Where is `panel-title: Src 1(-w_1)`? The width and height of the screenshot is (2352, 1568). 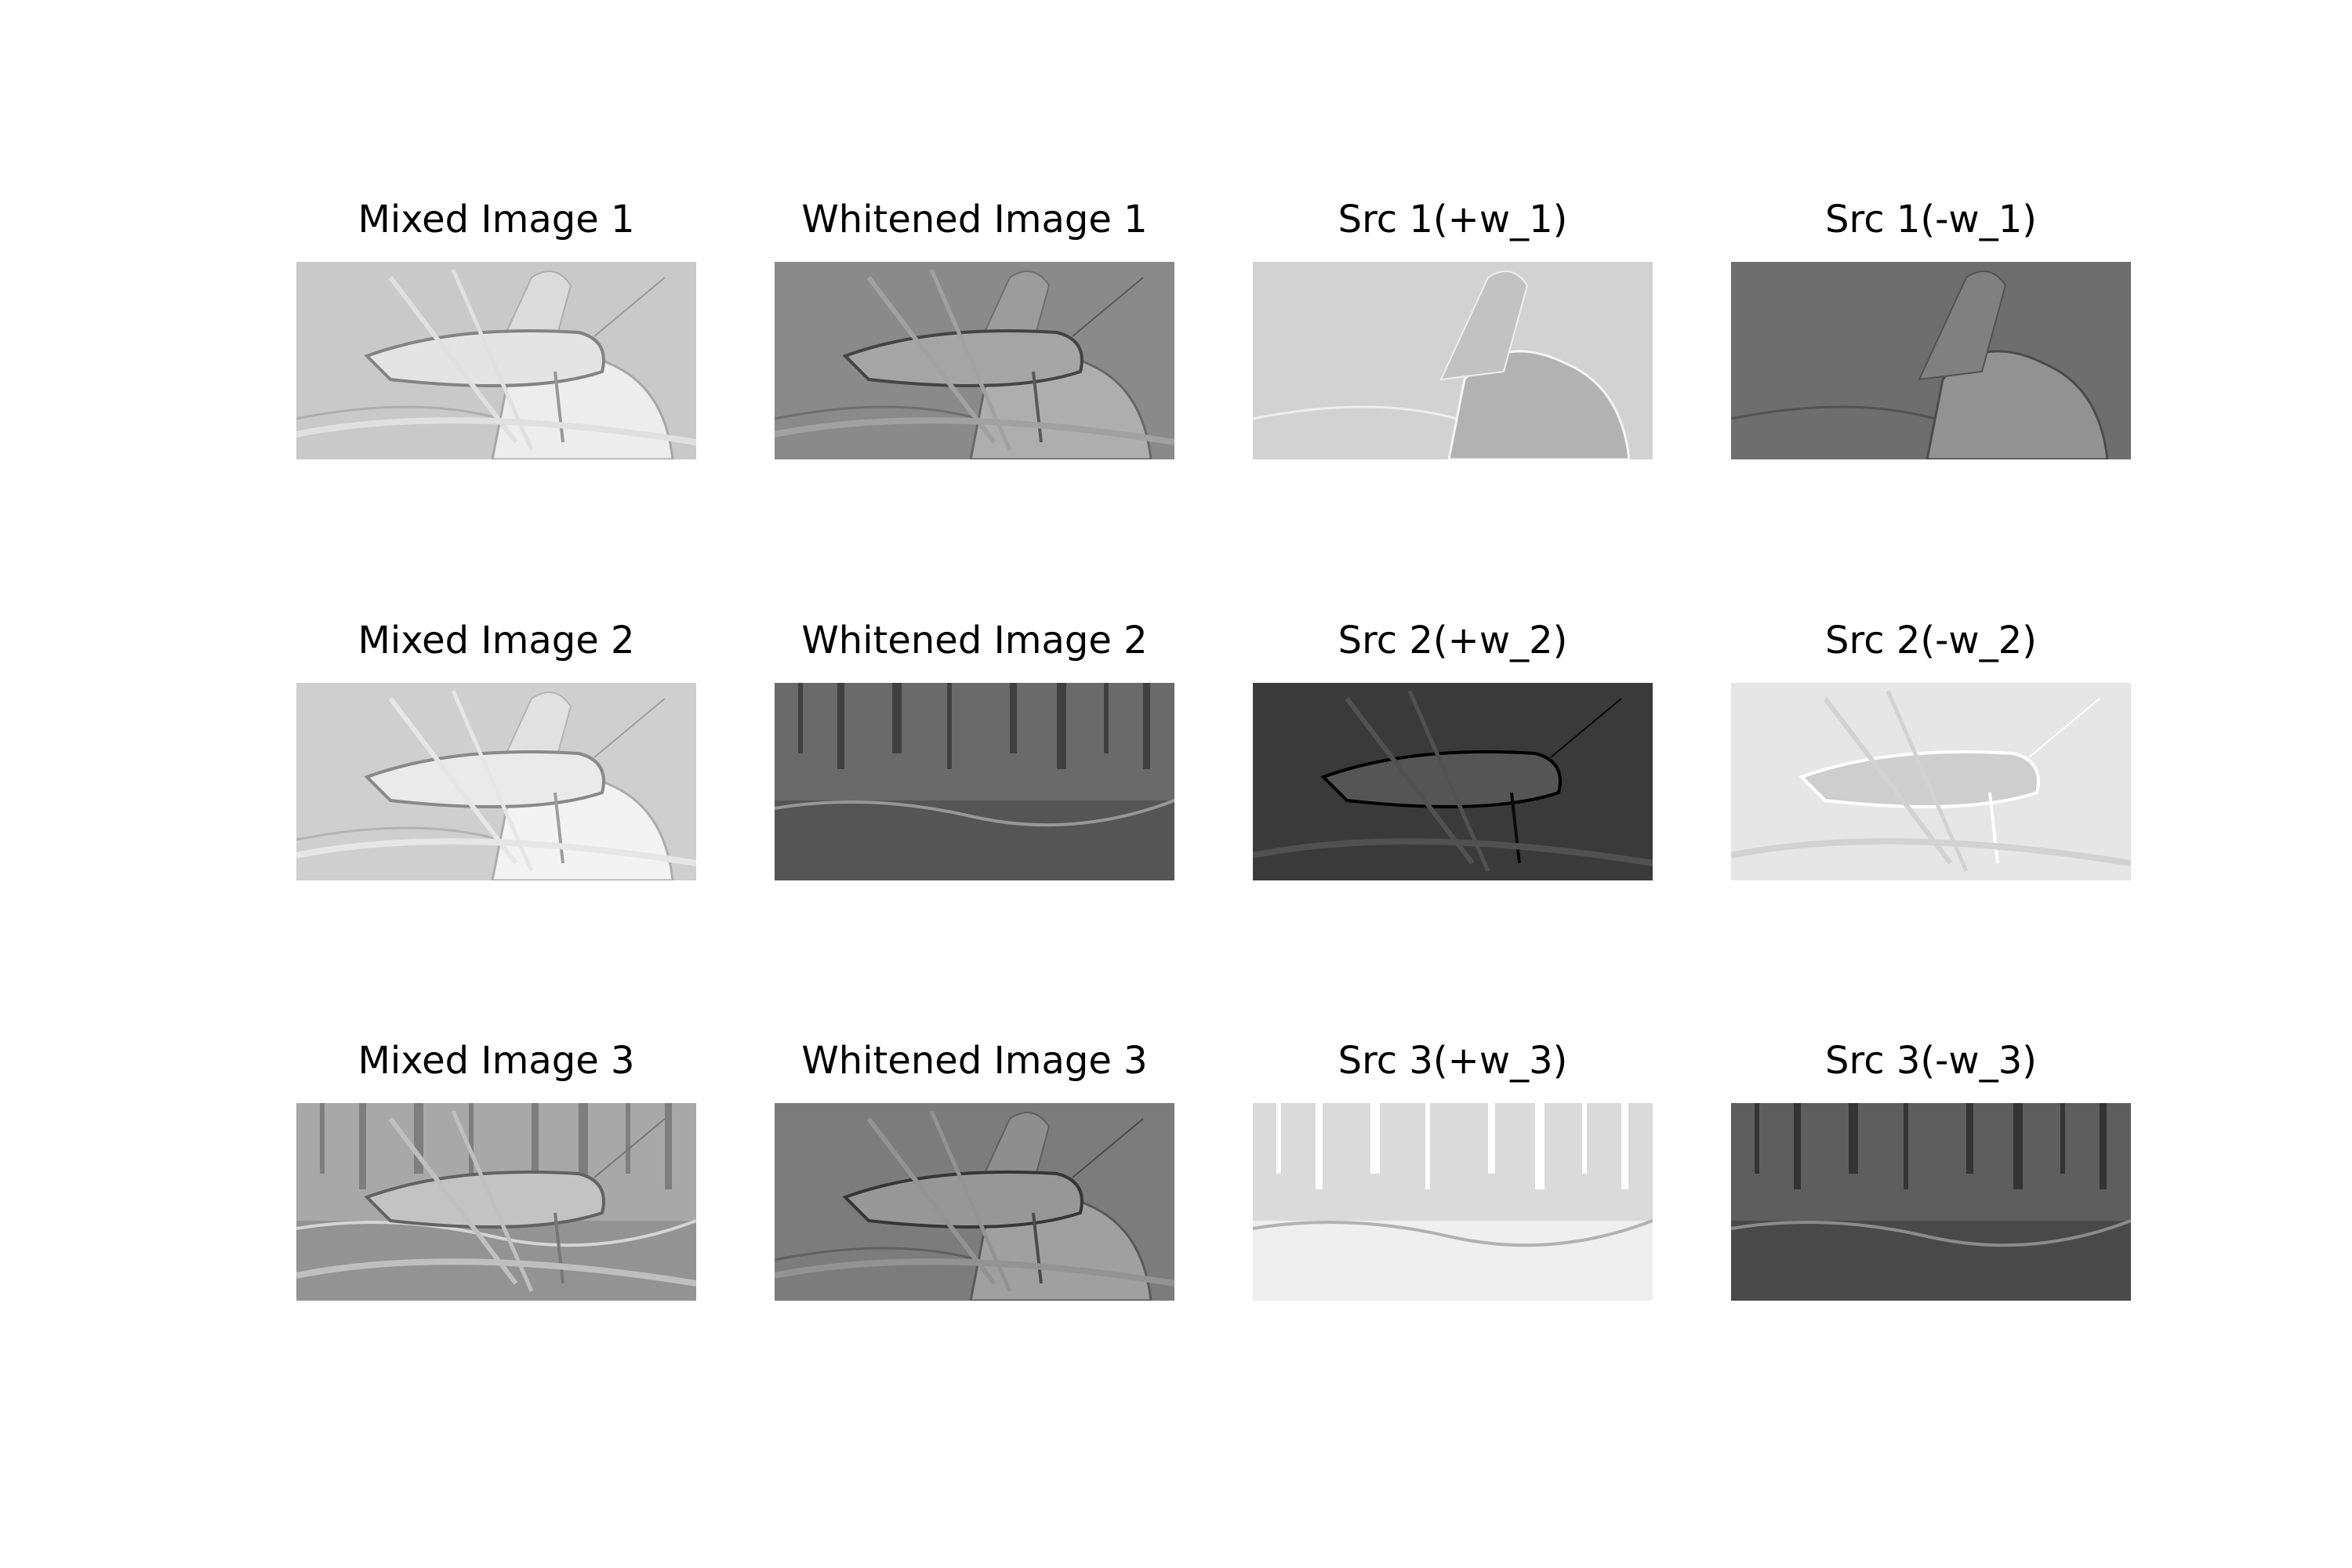
panel-title: Src 1(-w_1) is located at coordinates (1931, 219).